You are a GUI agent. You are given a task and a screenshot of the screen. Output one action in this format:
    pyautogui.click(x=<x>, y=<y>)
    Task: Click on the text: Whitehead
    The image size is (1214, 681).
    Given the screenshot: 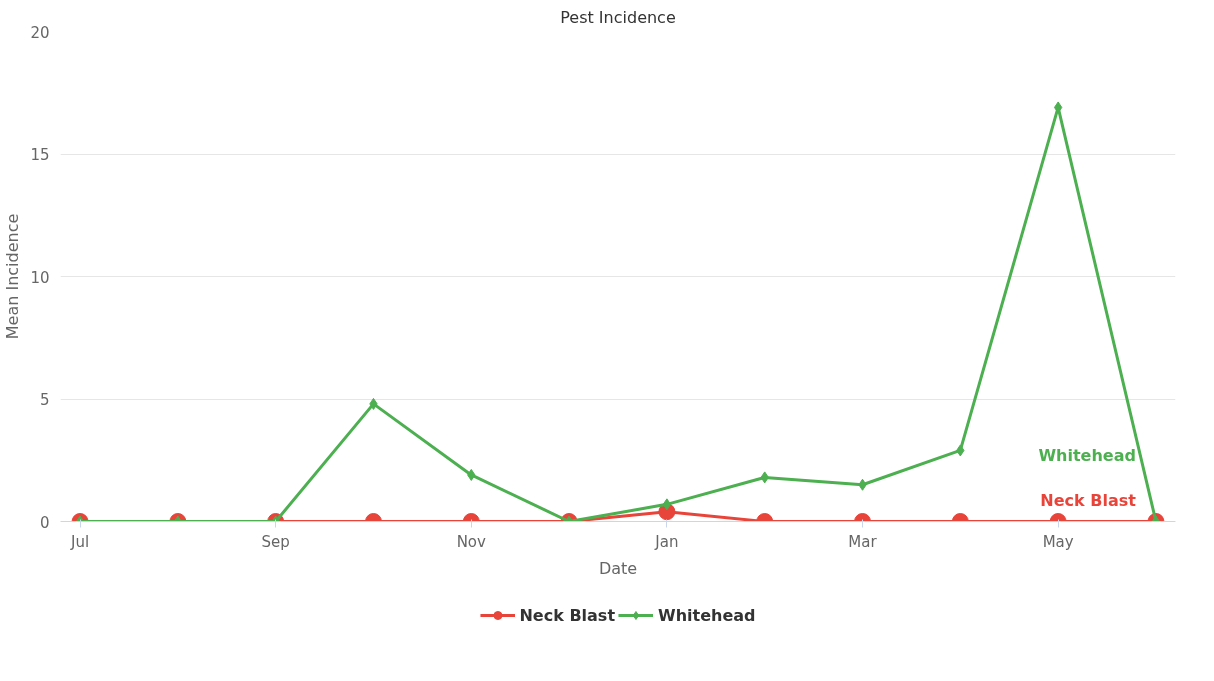 What is the action you would take?
    pyautogui.click(x=1087, y=455)
    